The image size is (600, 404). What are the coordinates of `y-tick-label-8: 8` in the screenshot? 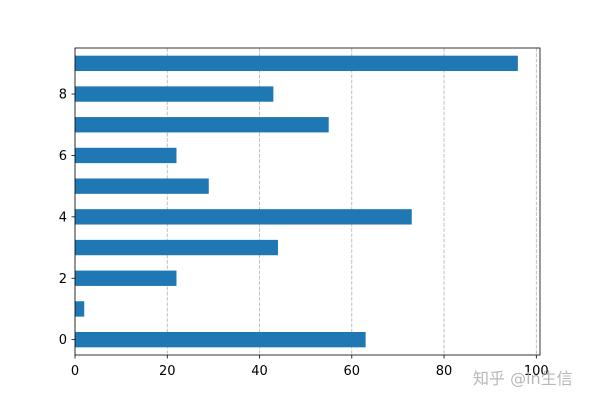 It's located at (63, 95).